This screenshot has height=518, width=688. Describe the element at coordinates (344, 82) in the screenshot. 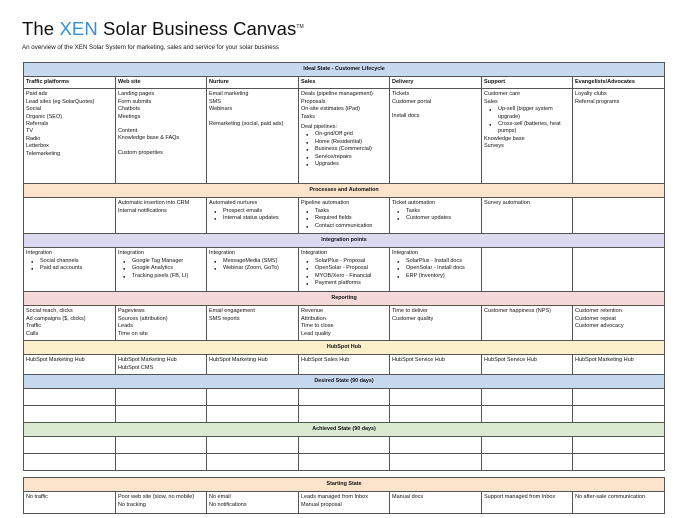

I see `column-header-sales: Sales` at that location.